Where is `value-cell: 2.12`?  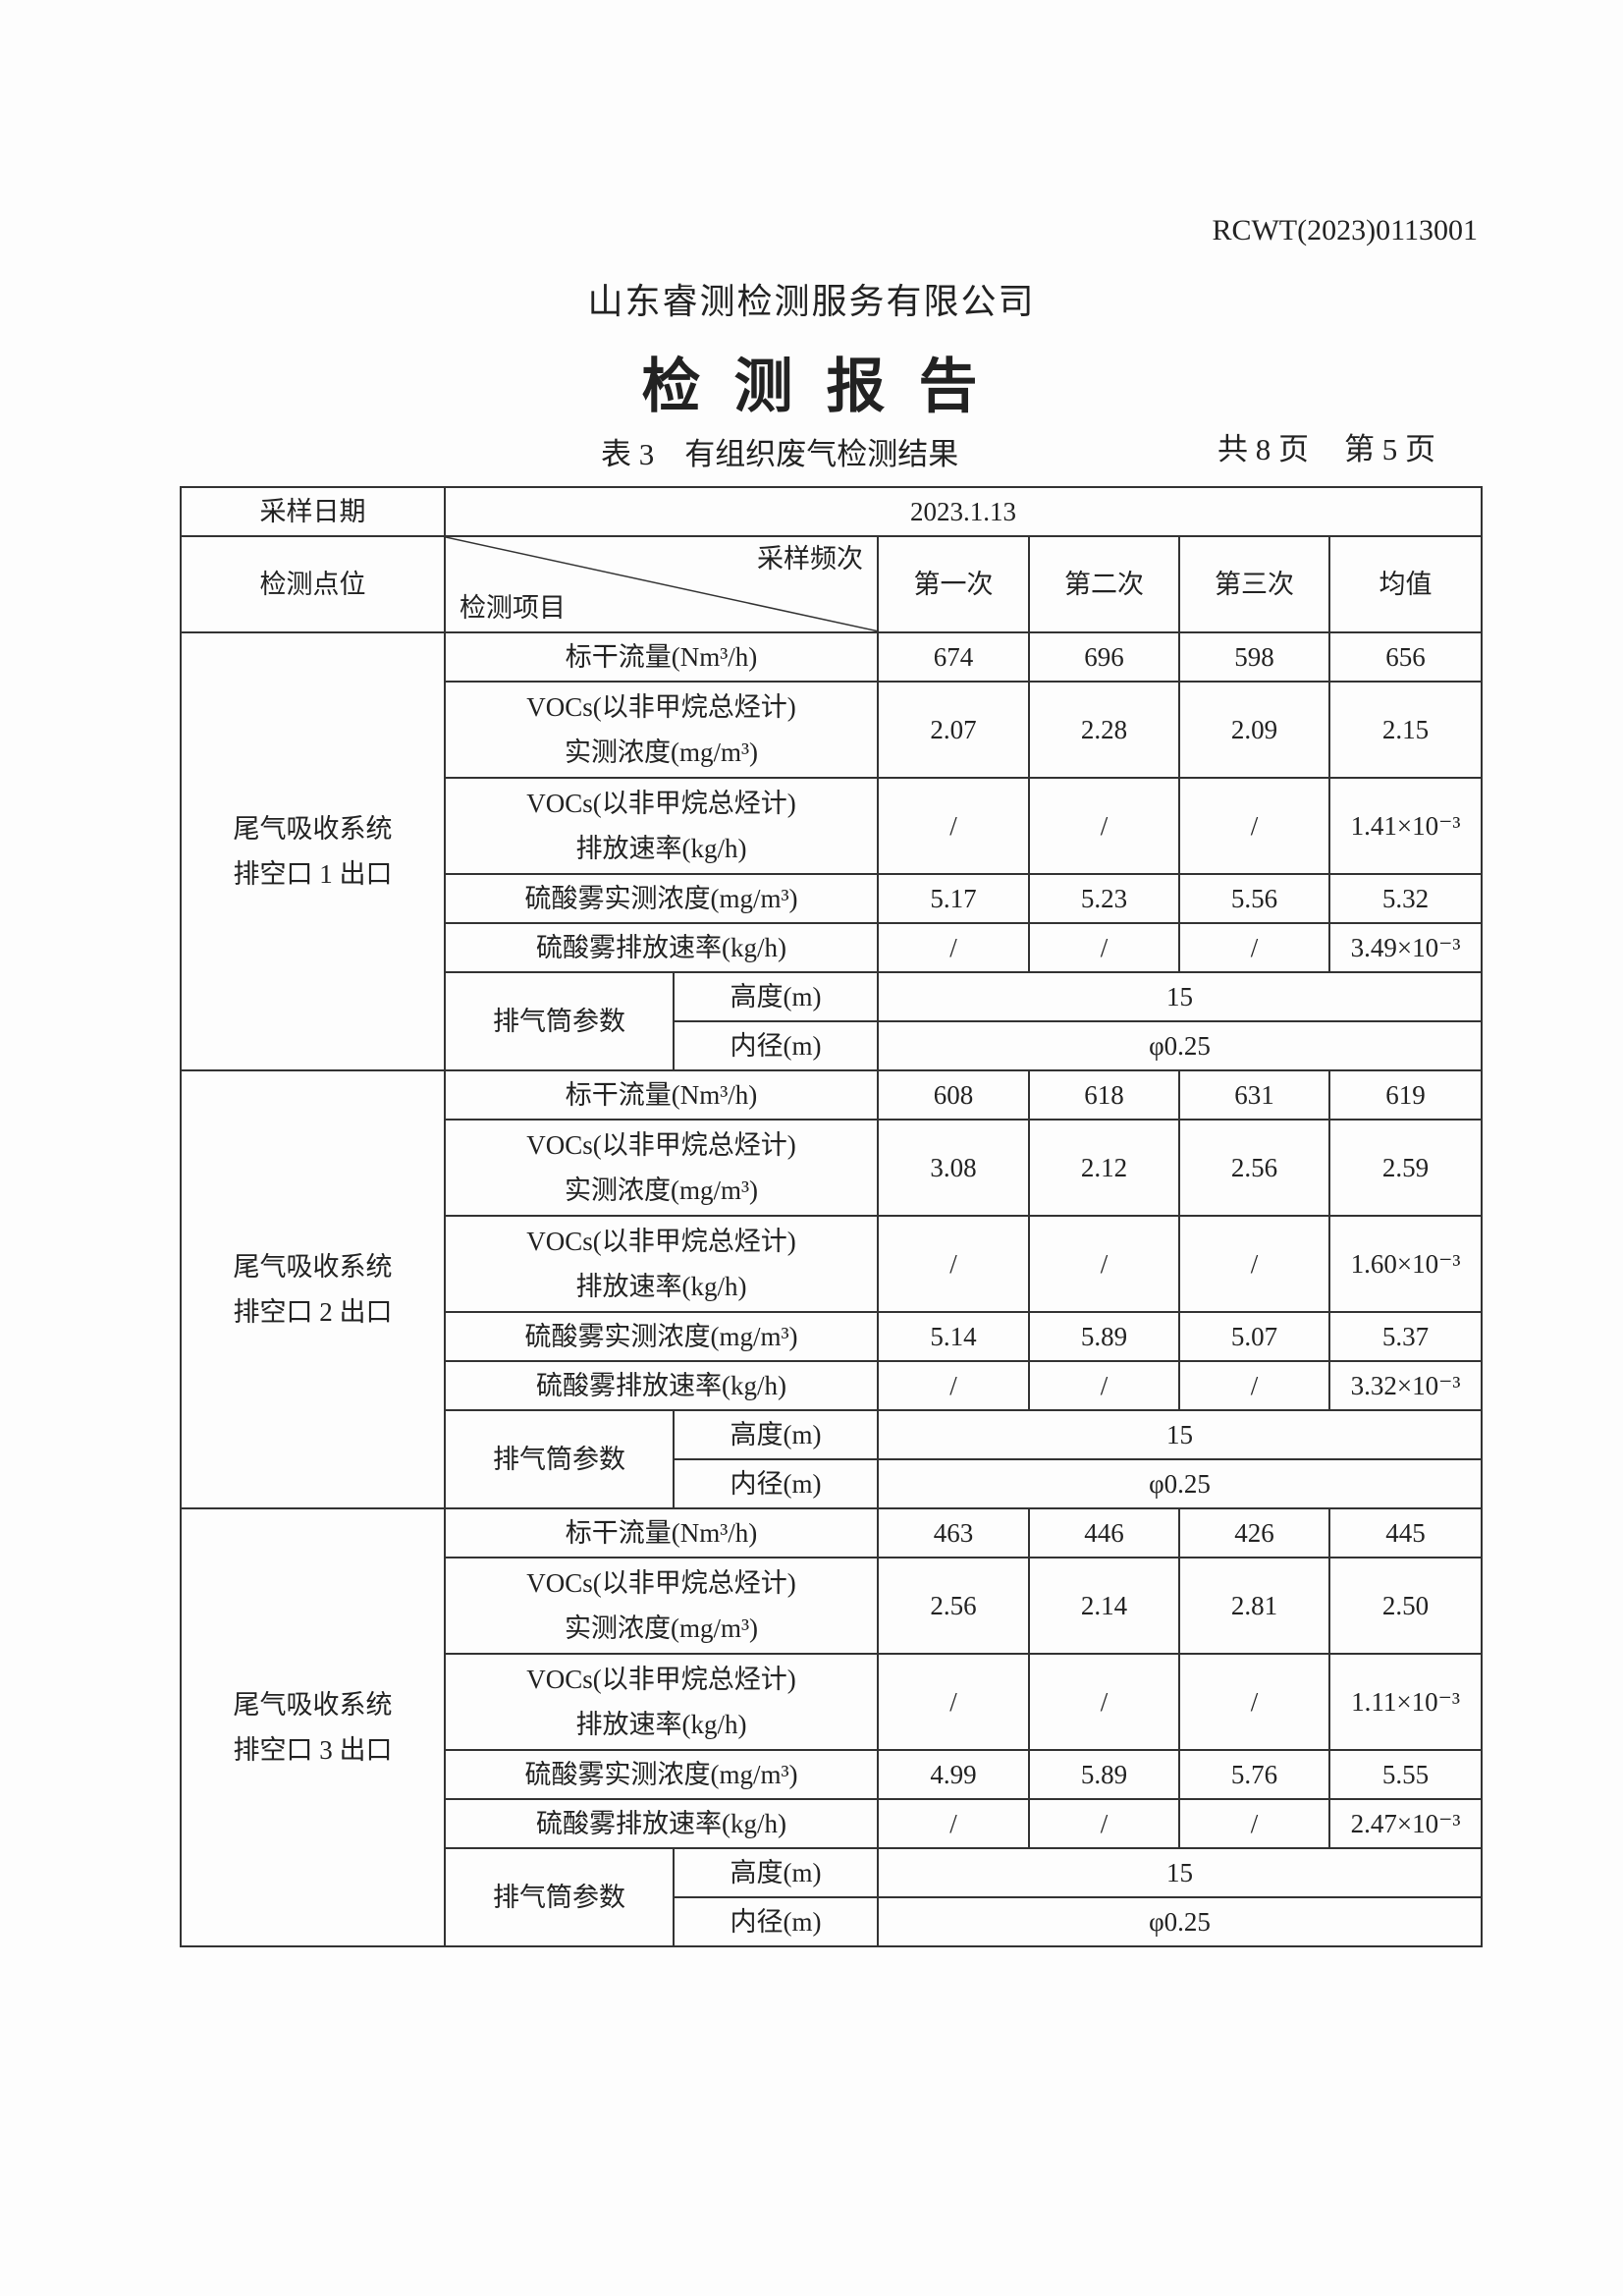
value-cell: 2.12 is located at coordinates (1104, 1168).